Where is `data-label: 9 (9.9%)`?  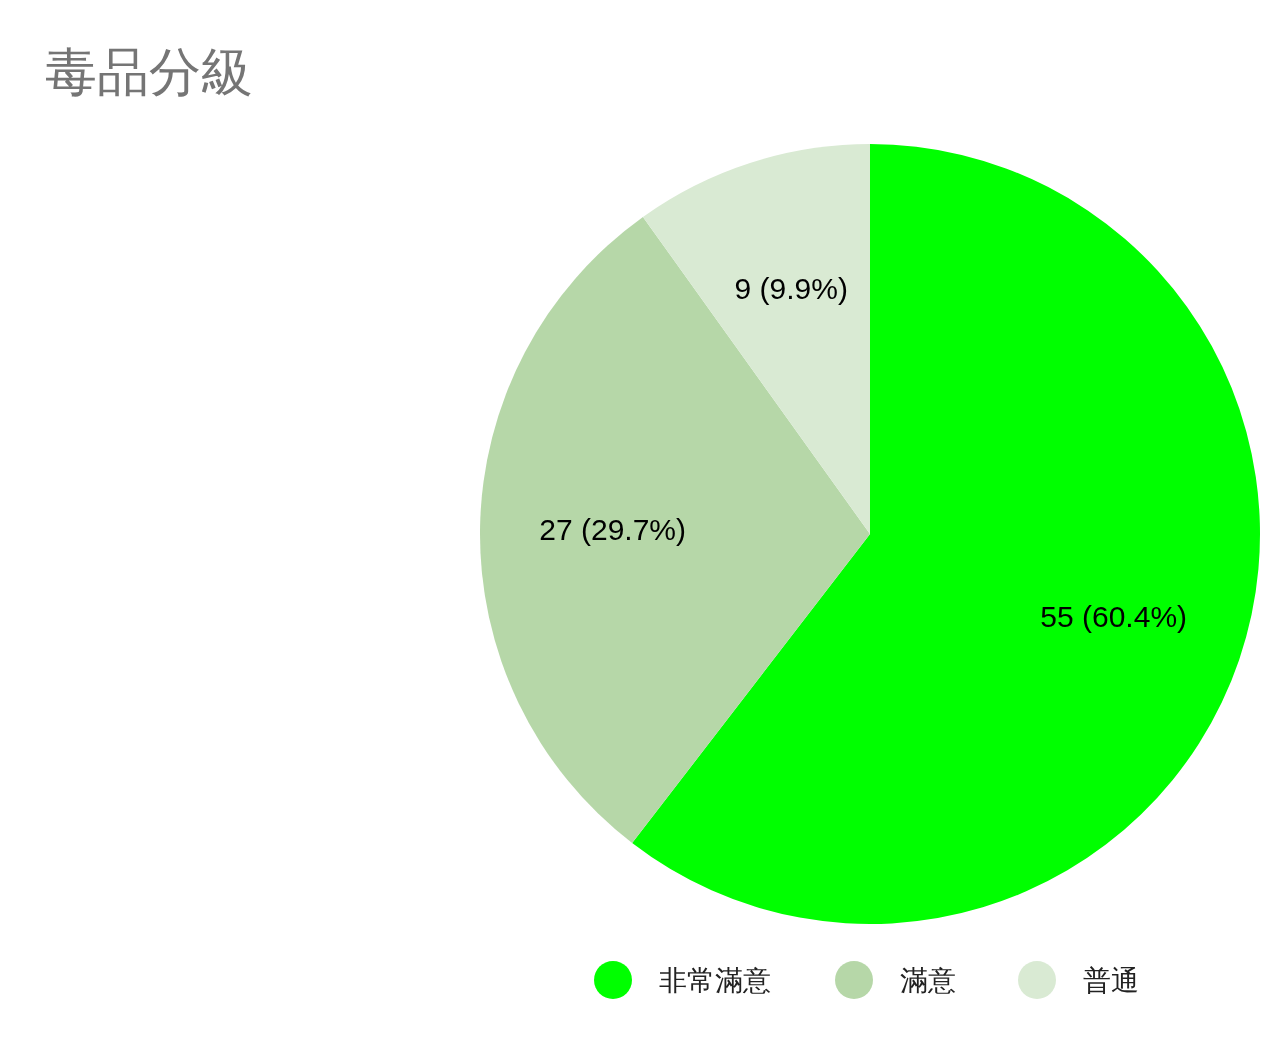
data-label: 9 (9.9%) is located at coordinates (791, 288).